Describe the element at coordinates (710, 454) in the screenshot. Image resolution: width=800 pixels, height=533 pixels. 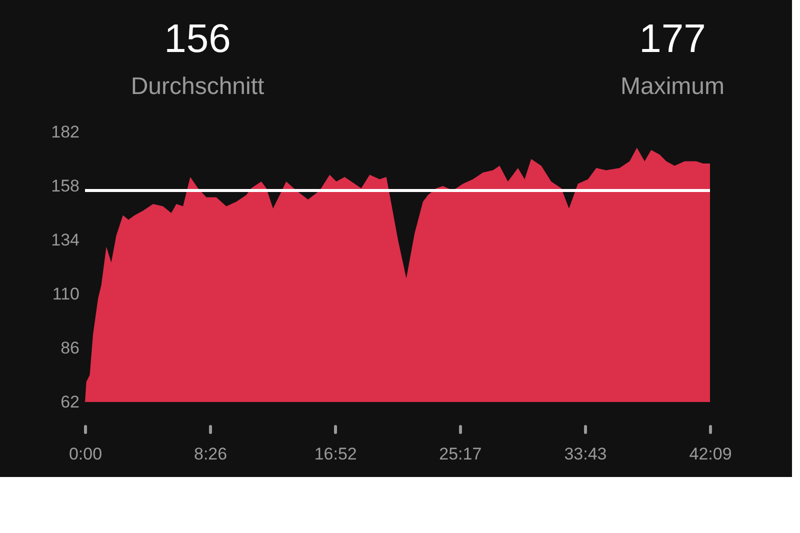
I see `x-tick-label: 42:09` at that location.